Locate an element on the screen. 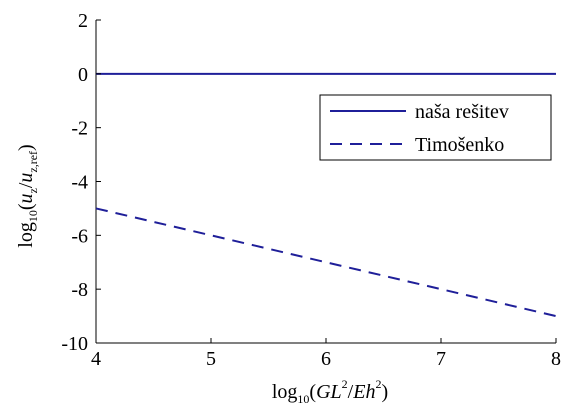 The height and width of the screenshot is (403, 564). legend: naša rešitev Timošenko is located at coordinates (435, 127).